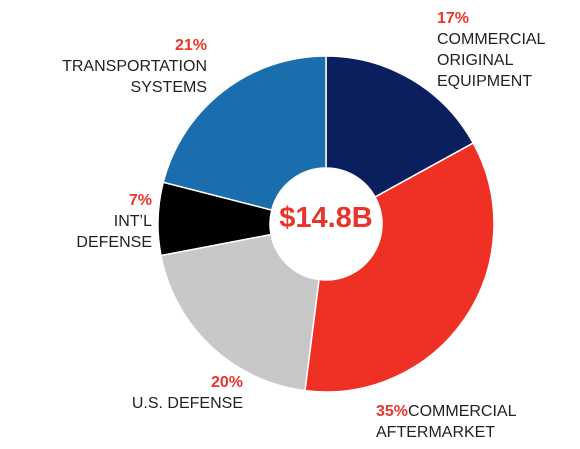  Describe the element at coordinates (226, 382) in the screenshot. I see `percent-label: 20%` at that location.